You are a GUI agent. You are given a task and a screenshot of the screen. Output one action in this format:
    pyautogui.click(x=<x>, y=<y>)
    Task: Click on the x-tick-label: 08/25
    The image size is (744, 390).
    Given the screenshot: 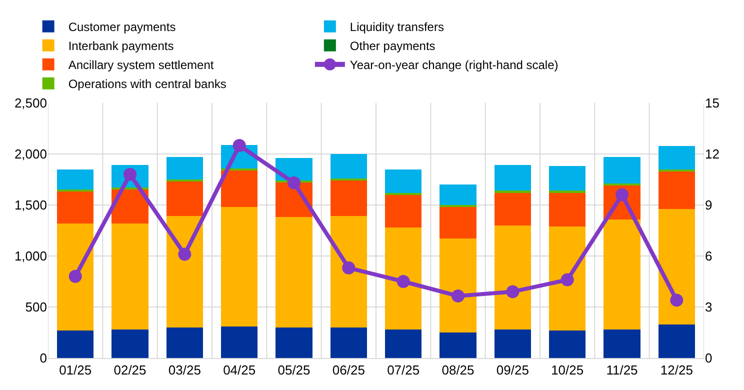 What is the action you would take?
    pyautogui.click(x=458, y=370)
    